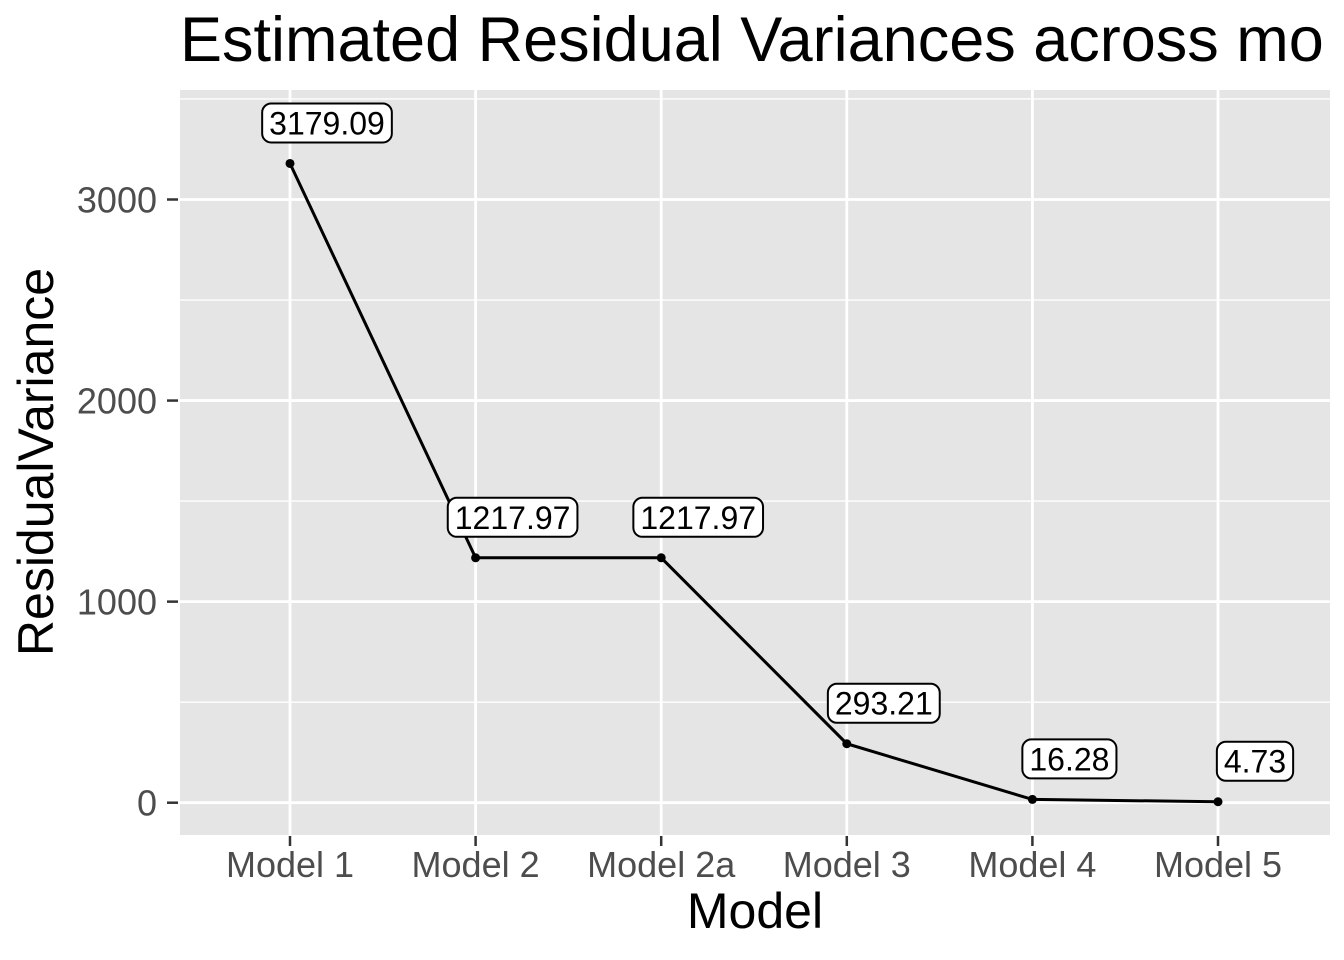 Image resolution: width=1344 pixels, height=960 pixels. What do you see at coordinates (117, 199) in the screenshot?
I see `y-tick-label: 3000` at bounding box center [117, 199].